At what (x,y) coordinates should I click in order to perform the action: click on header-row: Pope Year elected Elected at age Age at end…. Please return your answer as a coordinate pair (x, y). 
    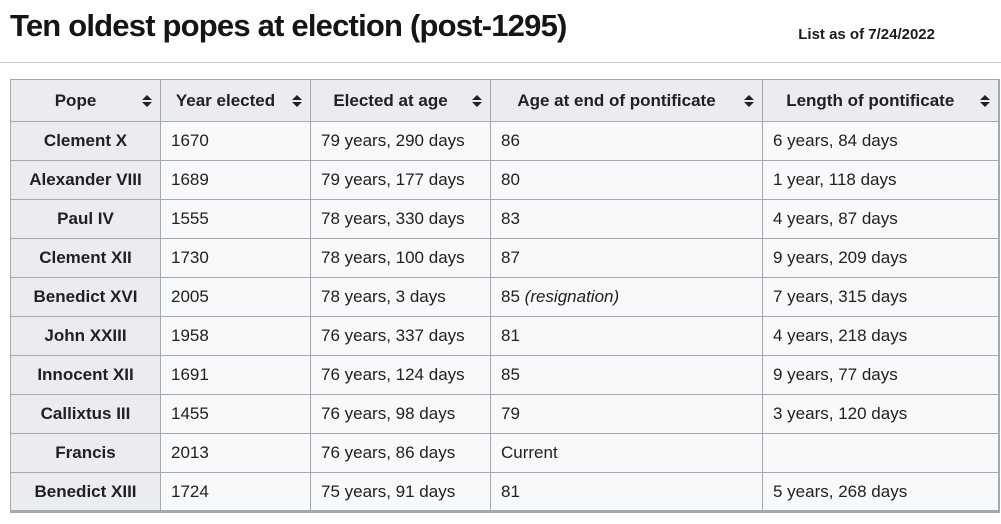
    Looking at the image, I should click on (504, 100).